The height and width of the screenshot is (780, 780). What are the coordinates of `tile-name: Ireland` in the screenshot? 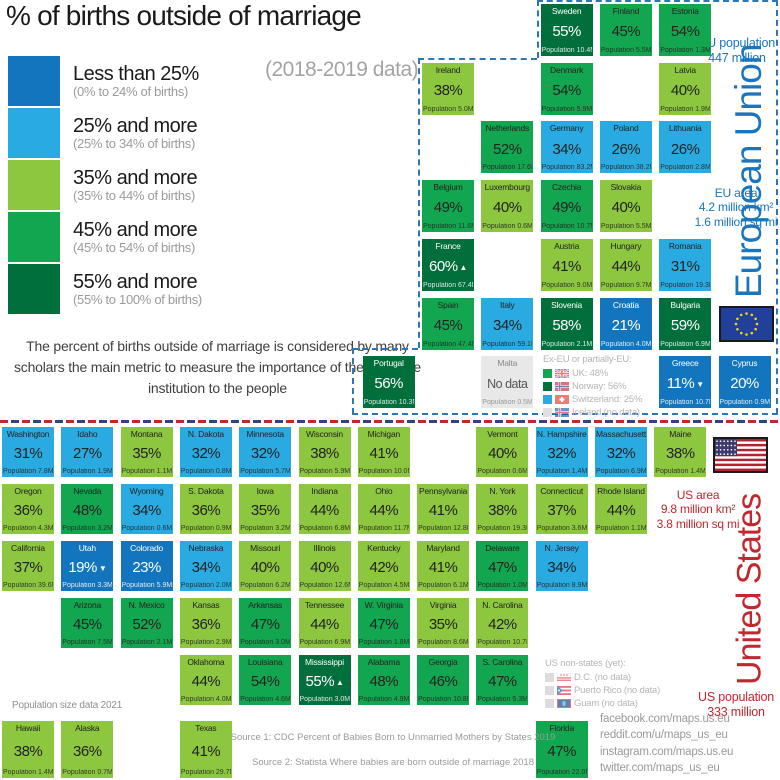 It's located at (448, 70).